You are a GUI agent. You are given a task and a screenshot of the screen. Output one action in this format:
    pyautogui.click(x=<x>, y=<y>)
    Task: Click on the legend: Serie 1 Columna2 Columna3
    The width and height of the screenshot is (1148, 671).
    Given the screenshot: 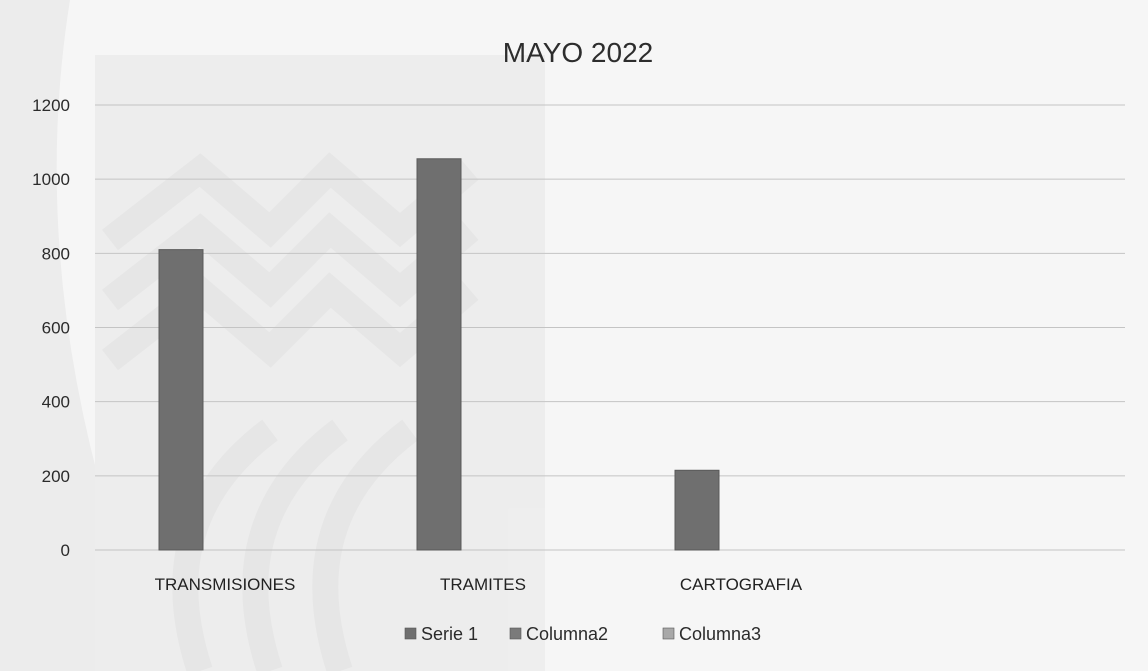 What is the action you would take?
    pyautogui.click(x=582, y=634)
    